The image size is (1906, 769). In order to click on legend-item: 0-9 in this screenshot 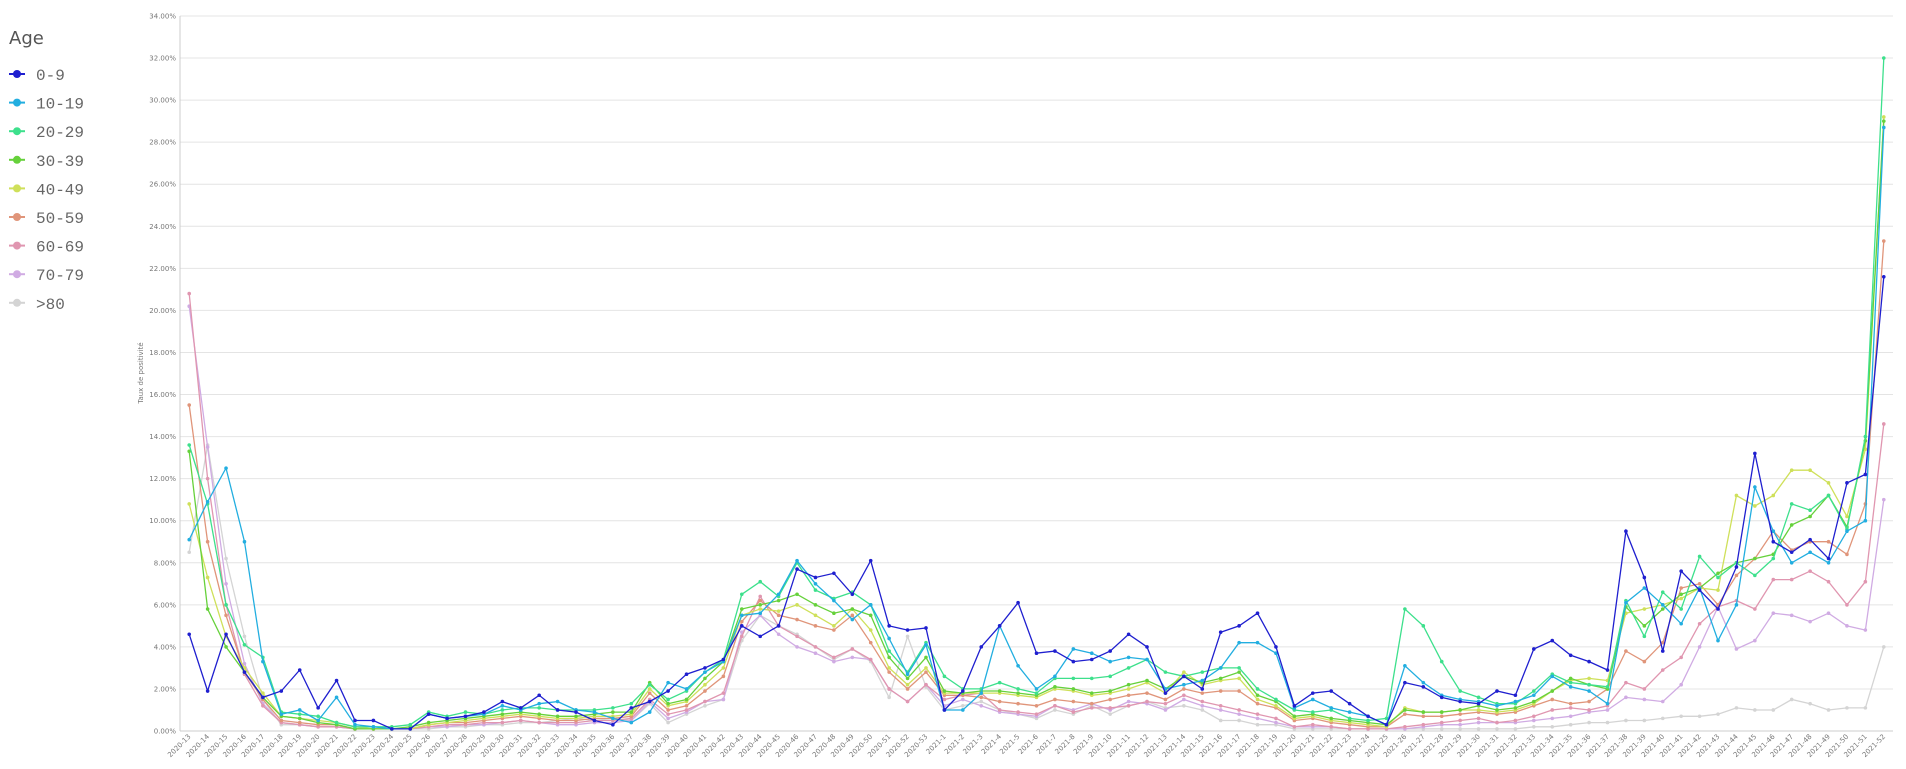, I will do `click(37, 76)`.